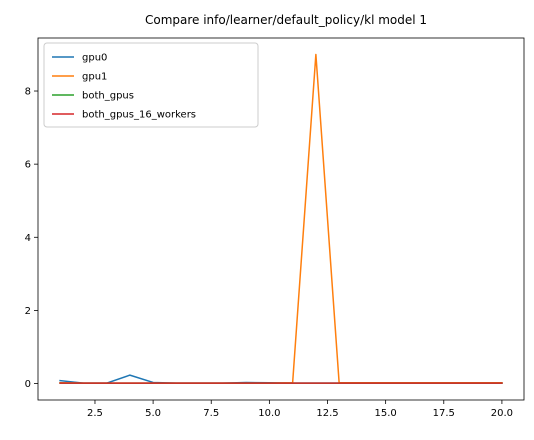 Image resolution: width=534 pixels, height=440 pixels. What do you see at coordinates (211, 413) in the screenshot?
I see `x-tick-label: 7.5` at bounding box center [211, 413].